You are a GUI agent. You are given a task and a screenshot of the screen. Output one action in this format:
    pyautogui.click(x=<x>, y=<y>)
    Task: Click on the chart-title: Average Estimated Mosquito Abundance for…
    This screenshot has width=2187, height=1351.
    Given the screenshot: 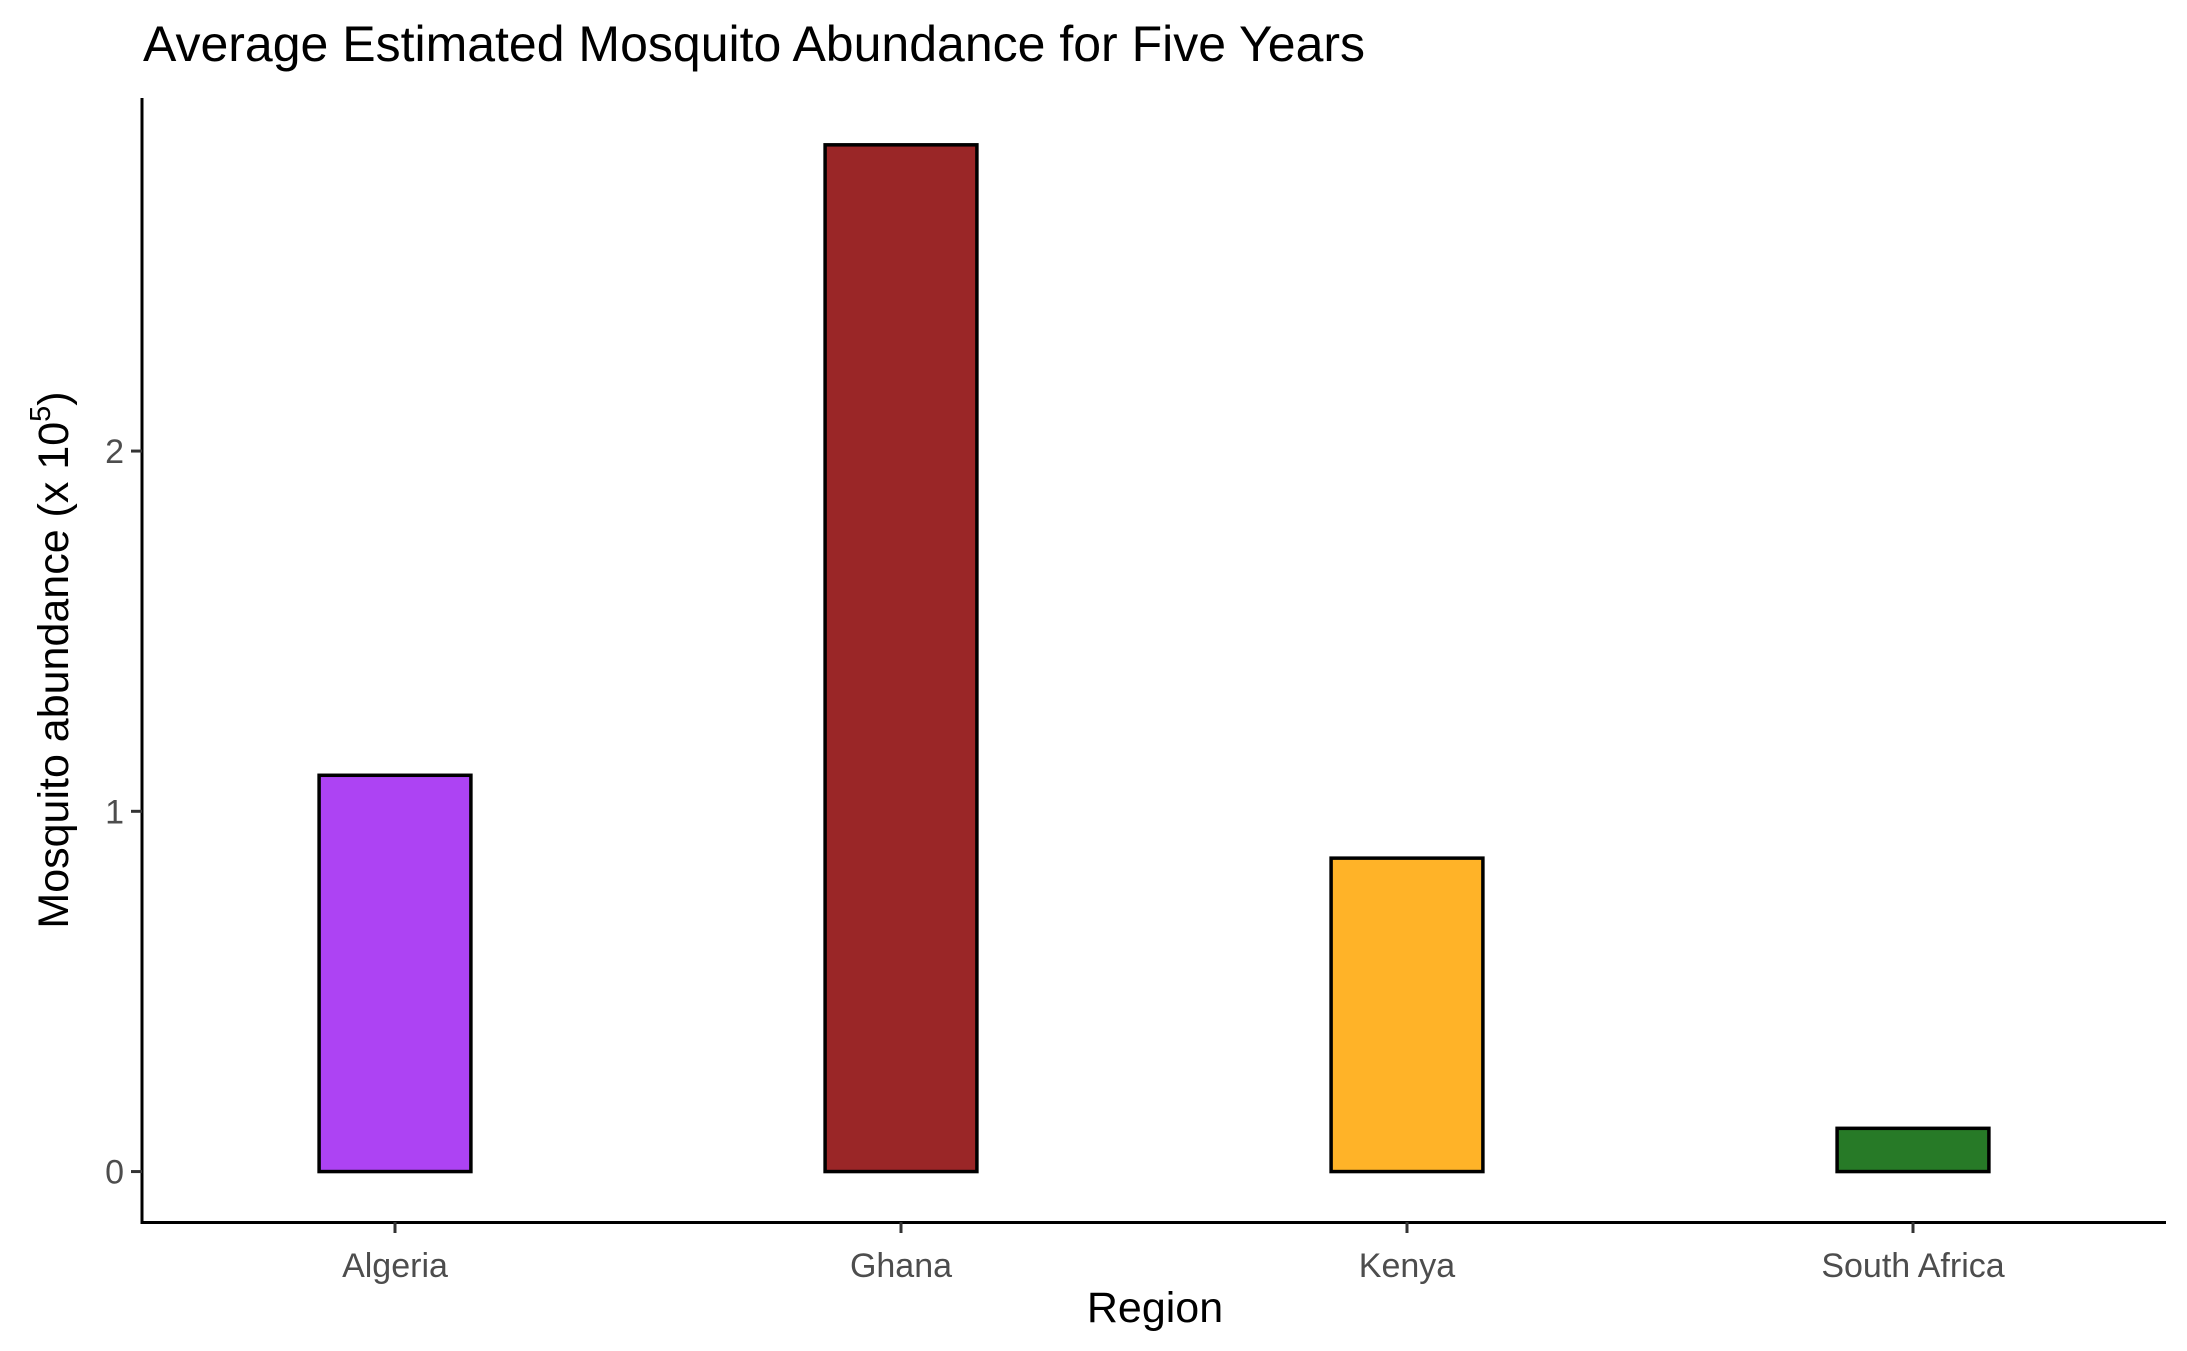 What is the action you would take?
    pyautogui.click(x=754, y=44)
    